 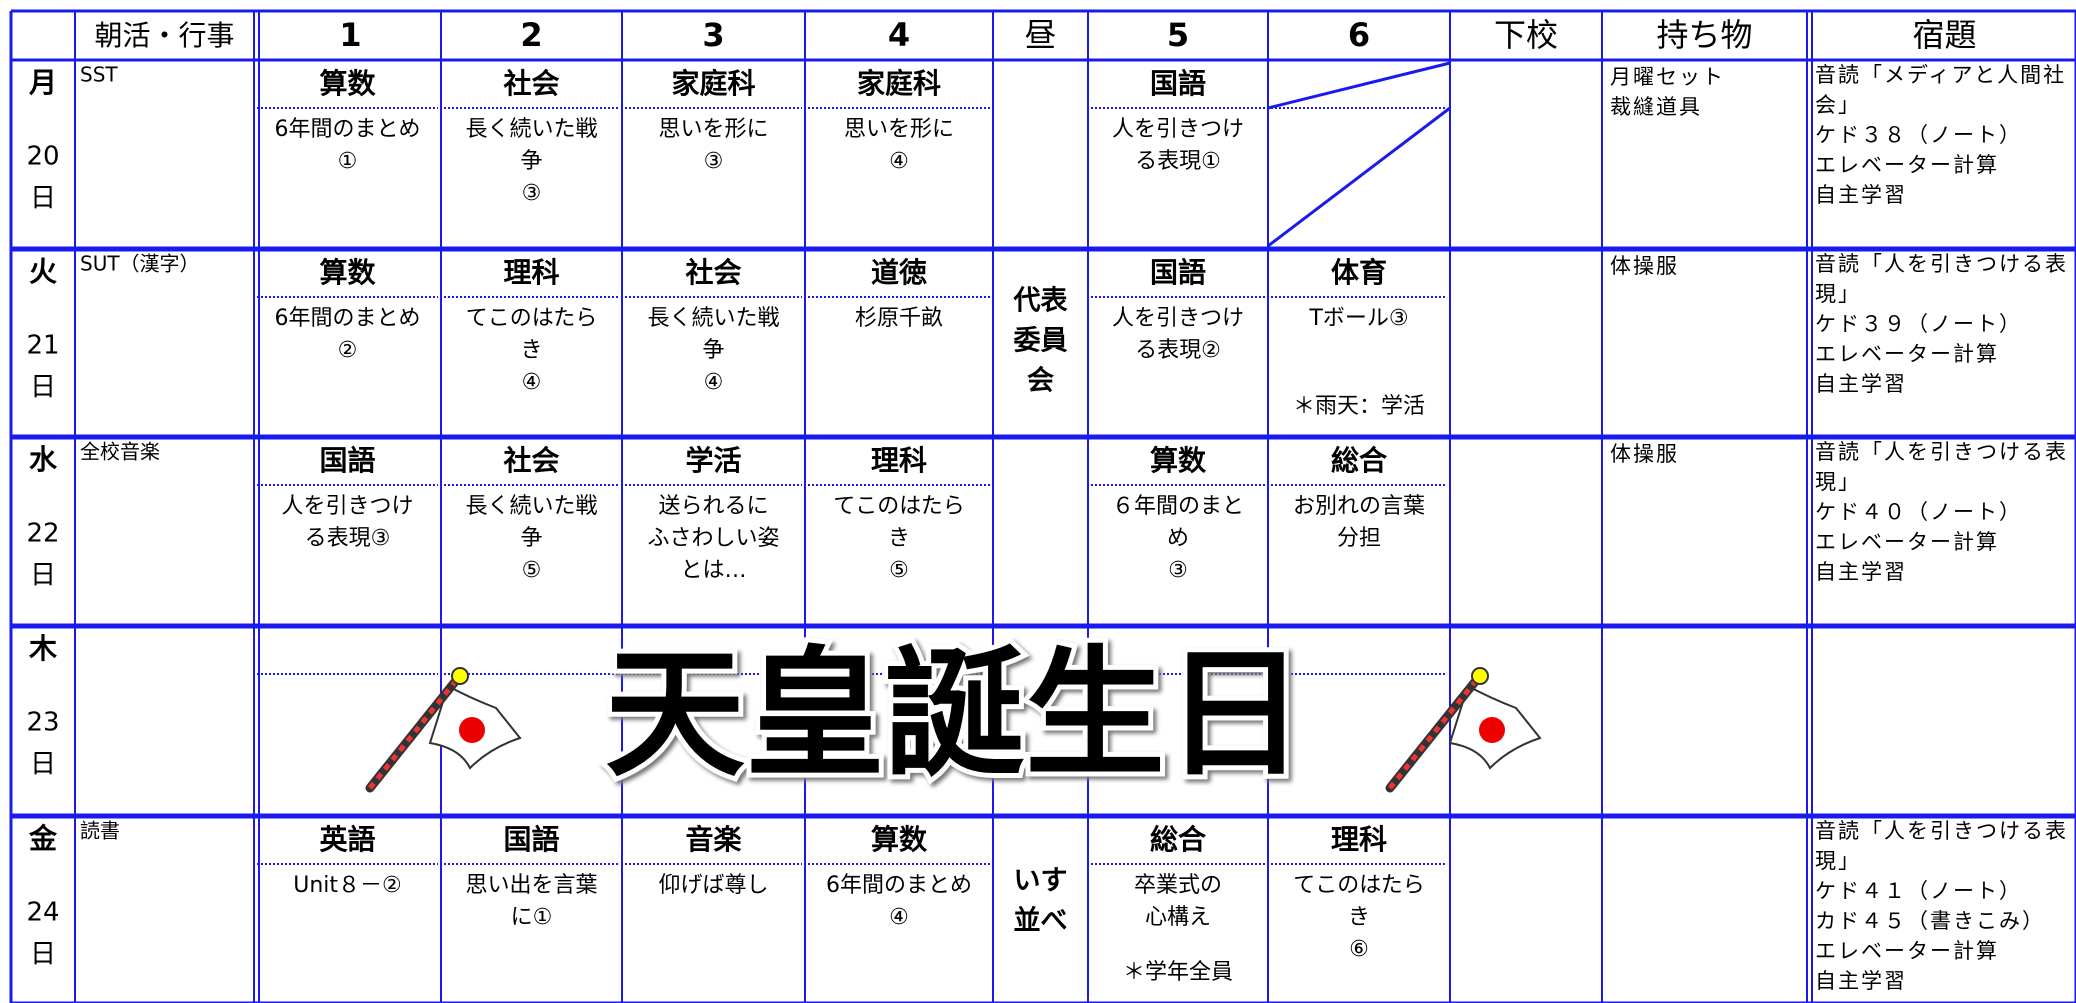 What do you see at coordinates (713, 885) in the screenshot?
I see `lesson-content: 仰げば尊し` at bounding box center [713, 885].